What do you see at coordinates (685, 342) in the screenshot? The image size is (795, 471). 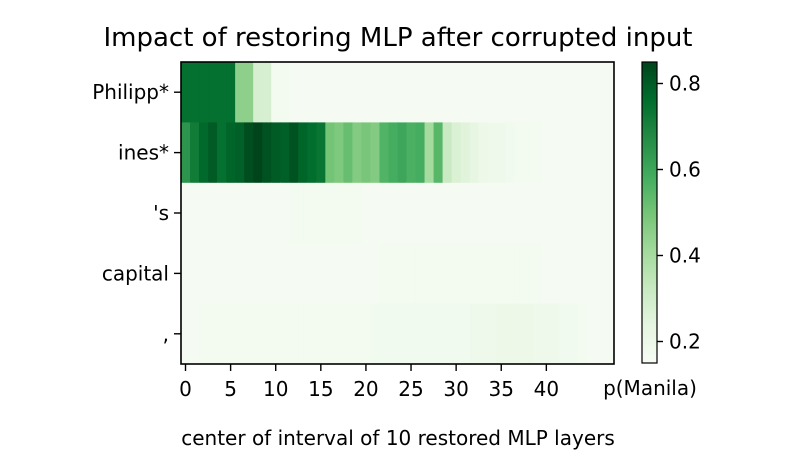 I see `colorbar-tick-label: 0.2` at bounding box center [685, 342].